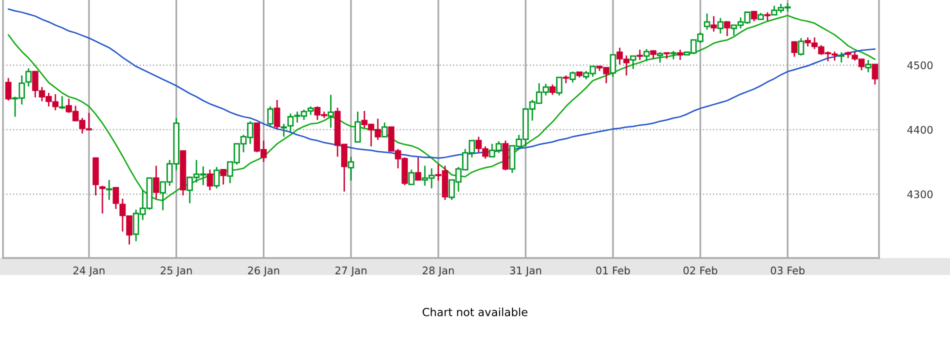 The width and height of the screenshot is (950, 347). I want to click on y-tick-label: 4300, so click(920, 194).